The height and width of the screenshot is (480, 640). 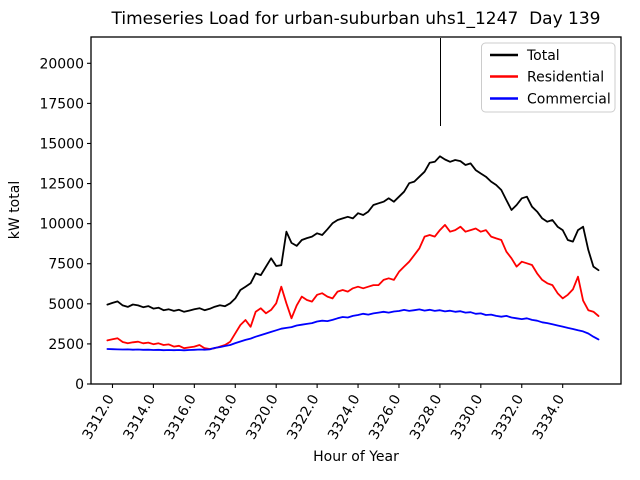 I want to click on x-axis-label: Hour of Year, so click(x=356, y=457).